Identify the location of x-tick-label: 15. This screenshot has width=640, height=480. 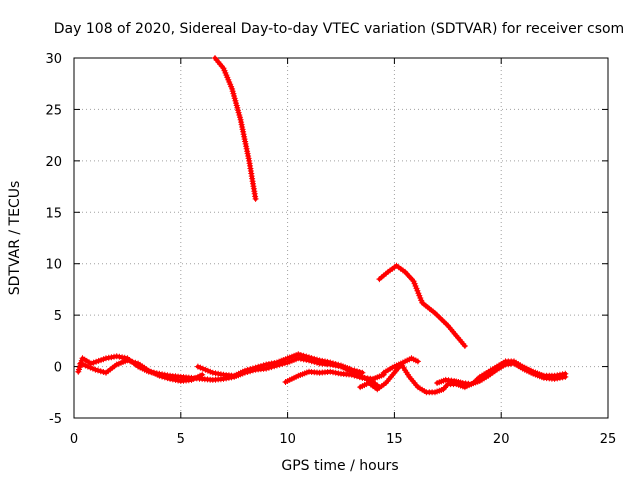
(394, 439).